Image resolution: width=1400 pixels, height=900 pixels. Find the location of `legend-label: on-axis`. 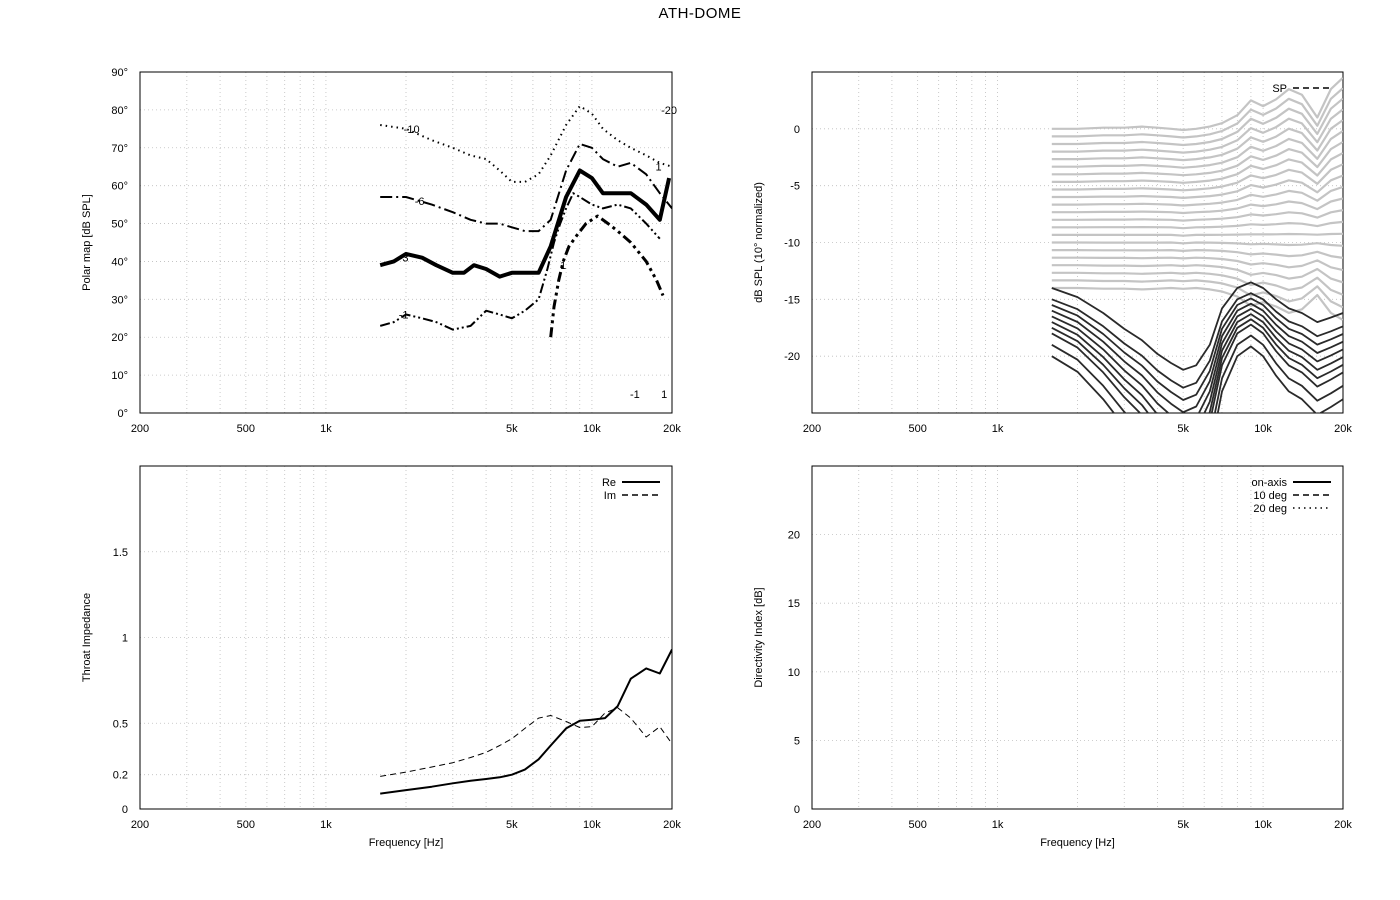

legend-label: on-axis is located at coordinates (1270, 483).